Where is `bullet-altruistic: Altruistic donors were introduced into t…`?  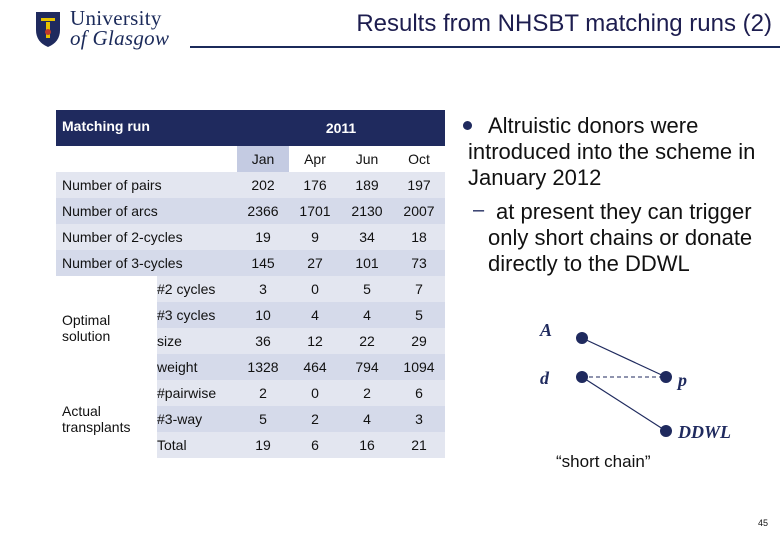 bullet-altruistic: Altruistic donors were introduced into t… is located at coordinates (618, 152).